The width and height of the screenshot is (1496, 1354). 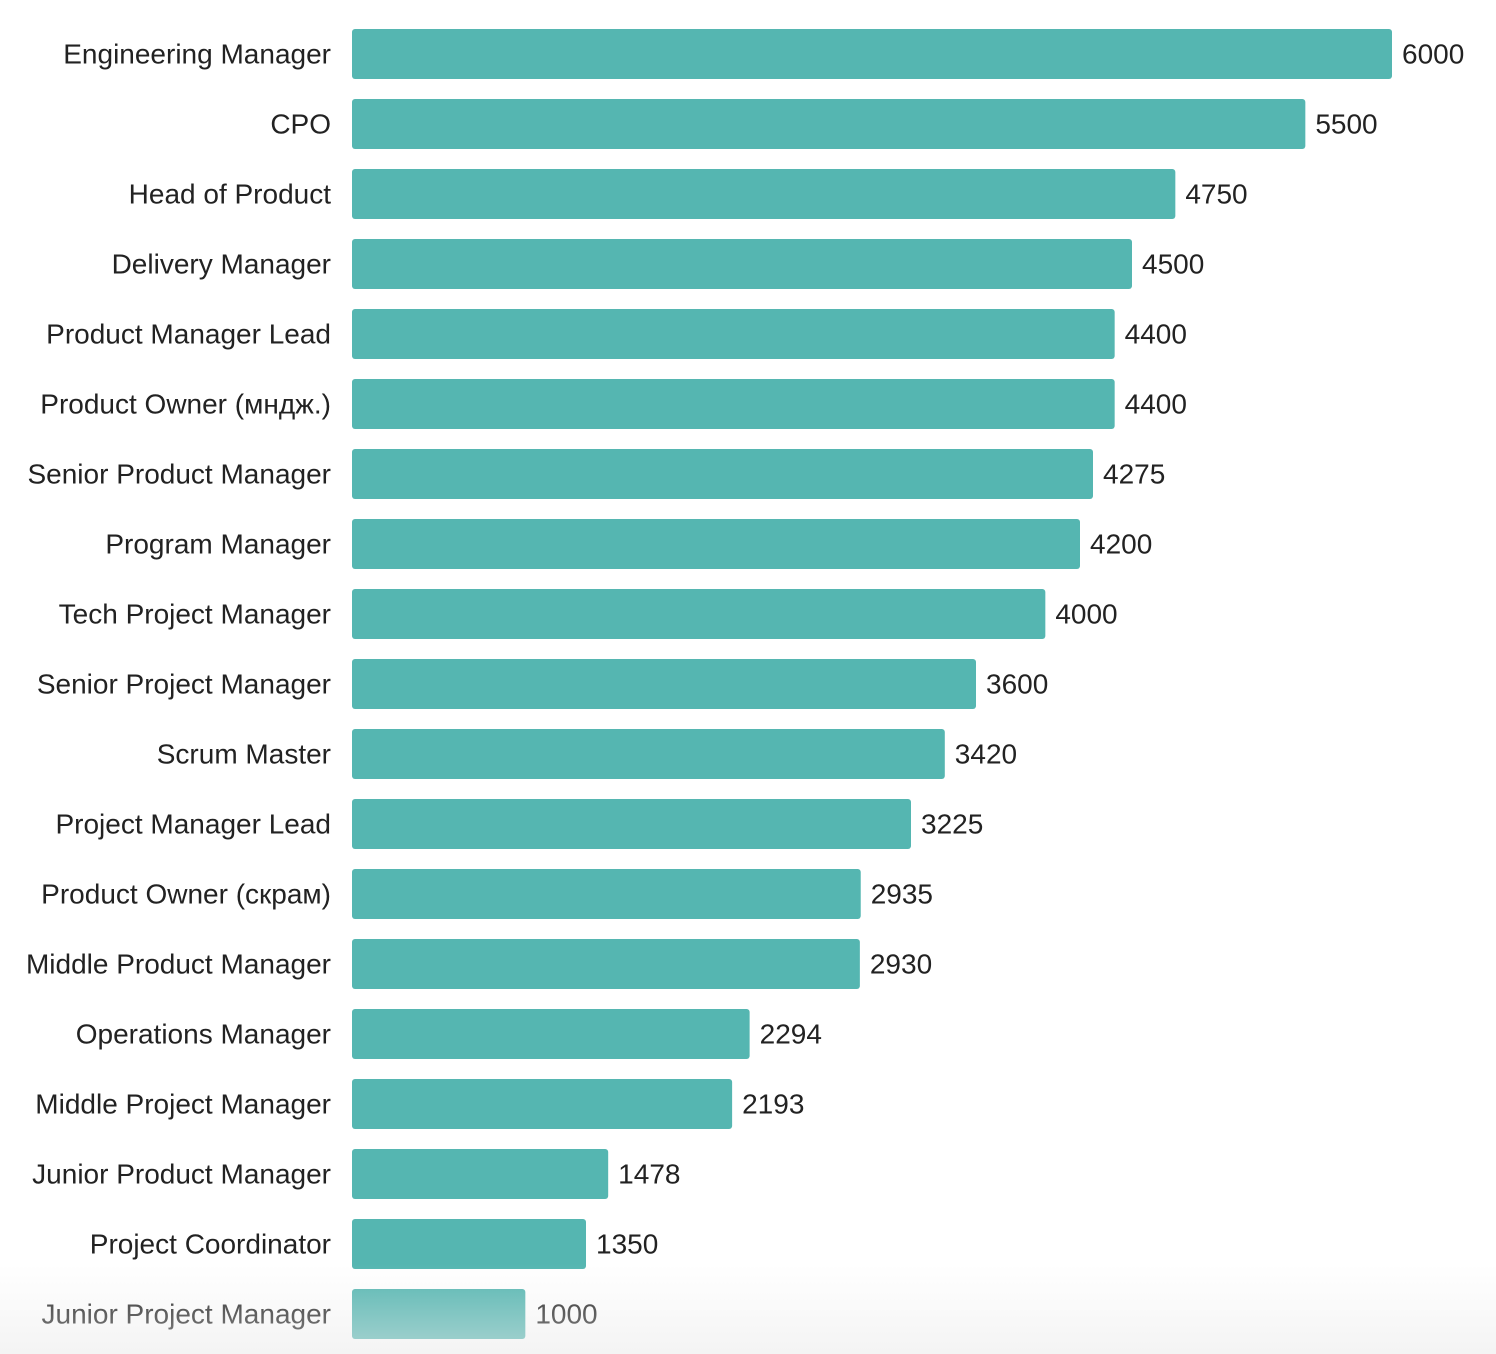 What do you see at coordinates (791, 1034) in the screenshot?
I see `value-label: 2294` at bounding box center [791, 1034].